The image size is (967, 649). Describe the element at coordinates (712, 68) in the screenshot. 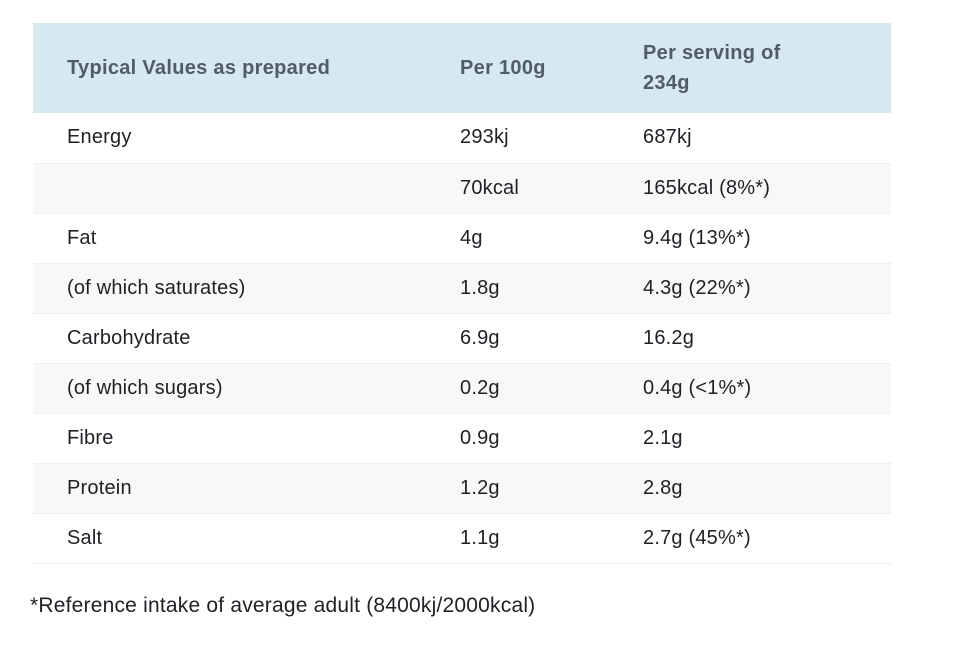

I see `column-header-label: Per serving of 234g` at that location.